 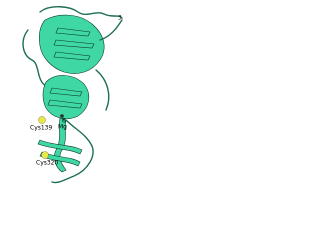 What do you see at coordinates (62, 127) in the screenshot?
I see `label: Mg` at bounding box center [62, 127].